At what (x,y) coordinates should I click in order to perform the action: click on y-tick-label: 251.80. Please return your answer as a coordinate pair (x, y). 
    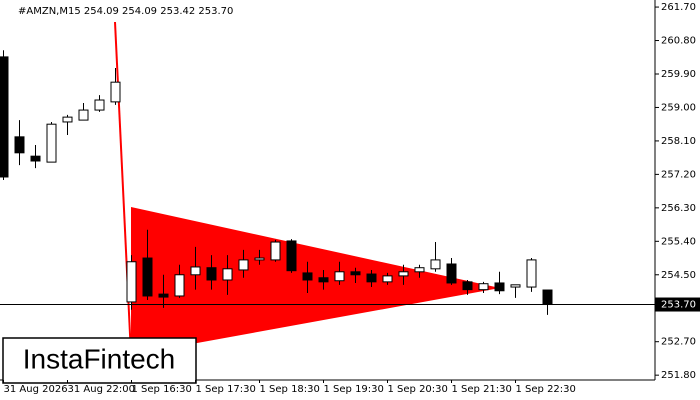
    Looking at the image, I should click on (678, 375).